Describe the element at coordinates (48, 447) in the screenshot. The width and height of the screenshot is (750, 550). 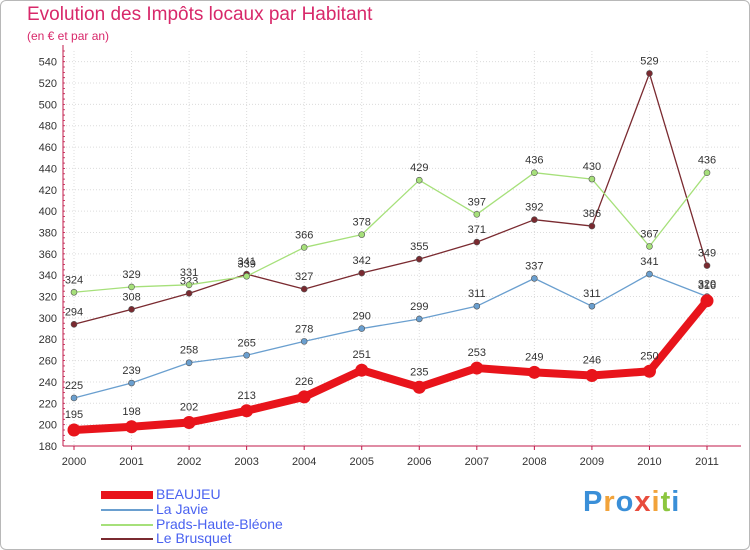
I see `y-tick-label: 180` at that location.